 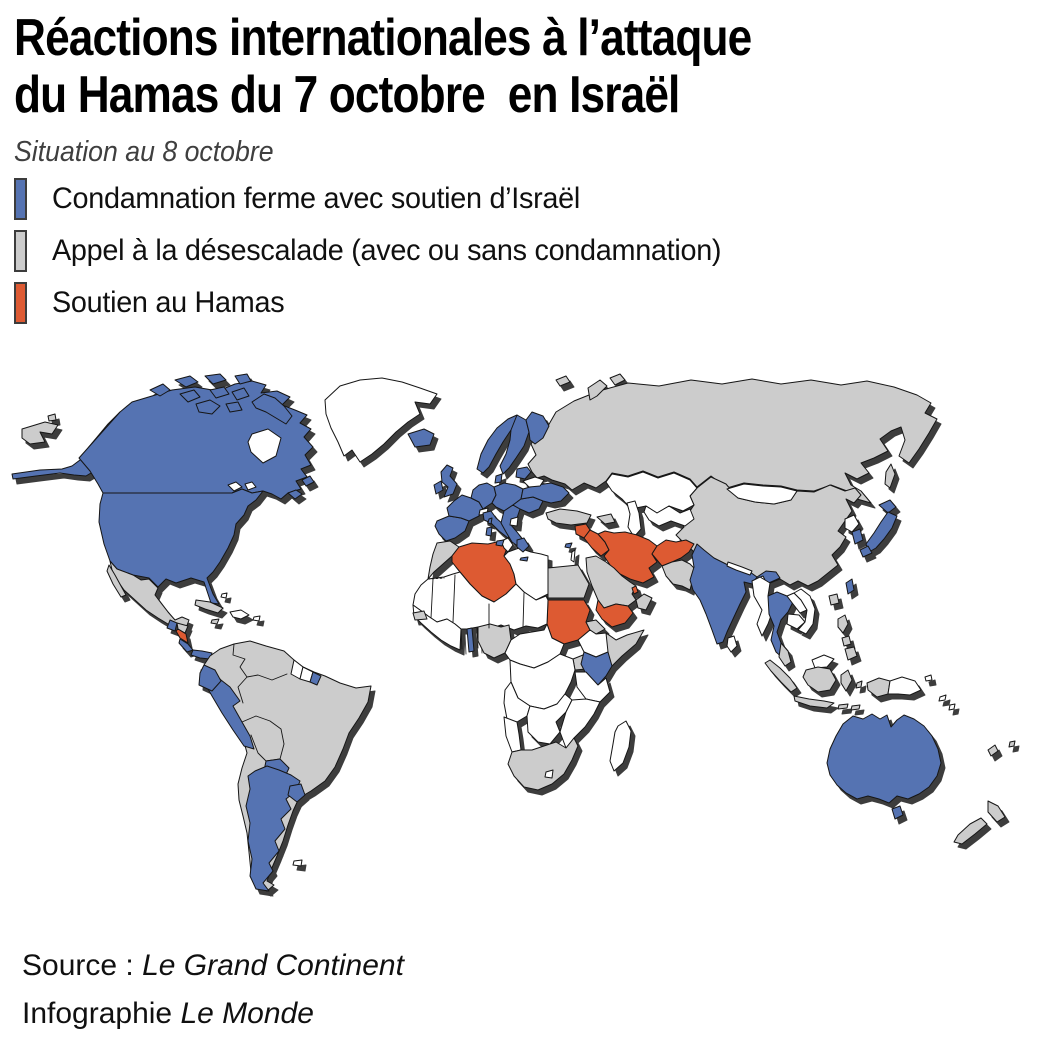 I want to click on country-bahamas, so click(x=224, y=595).